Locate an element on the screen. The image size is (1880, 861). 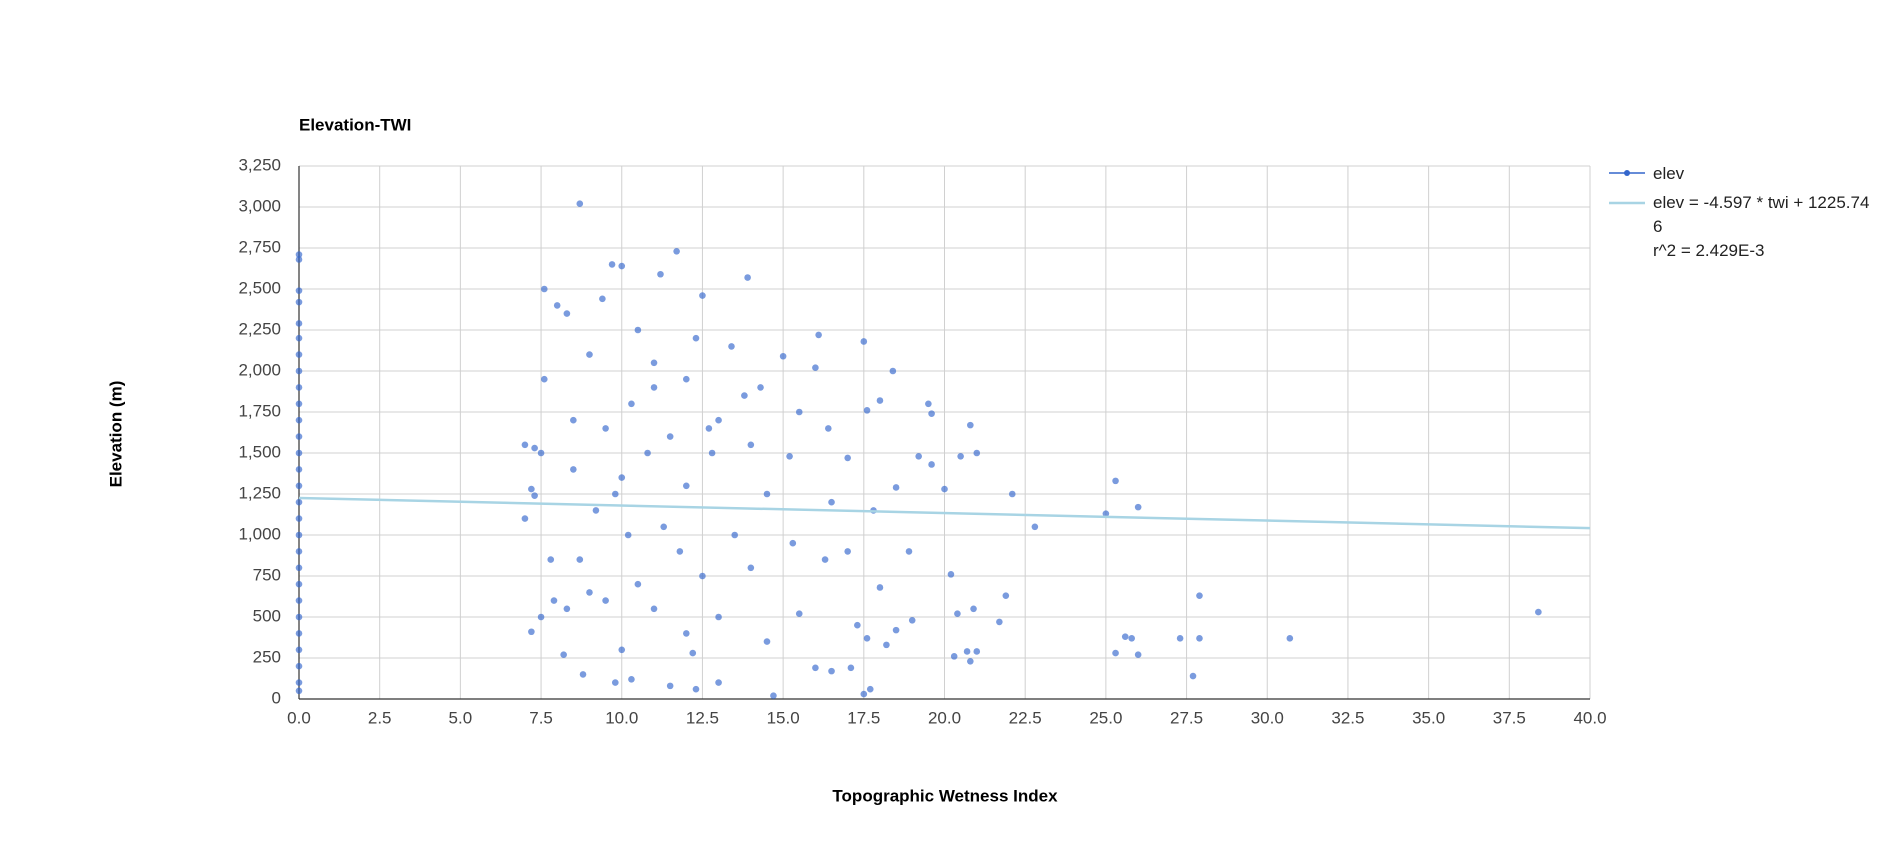
x-tick-label: 32.5 is located at coordinates (1347, 717).